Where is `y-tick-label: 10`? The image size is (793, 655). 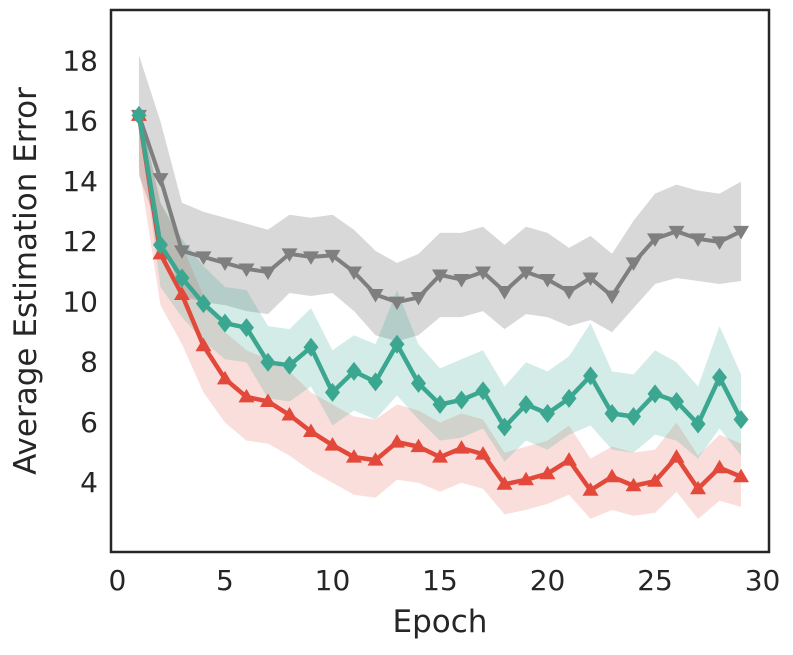
y-tick-label: 10 is located at coordinates (80, 301).